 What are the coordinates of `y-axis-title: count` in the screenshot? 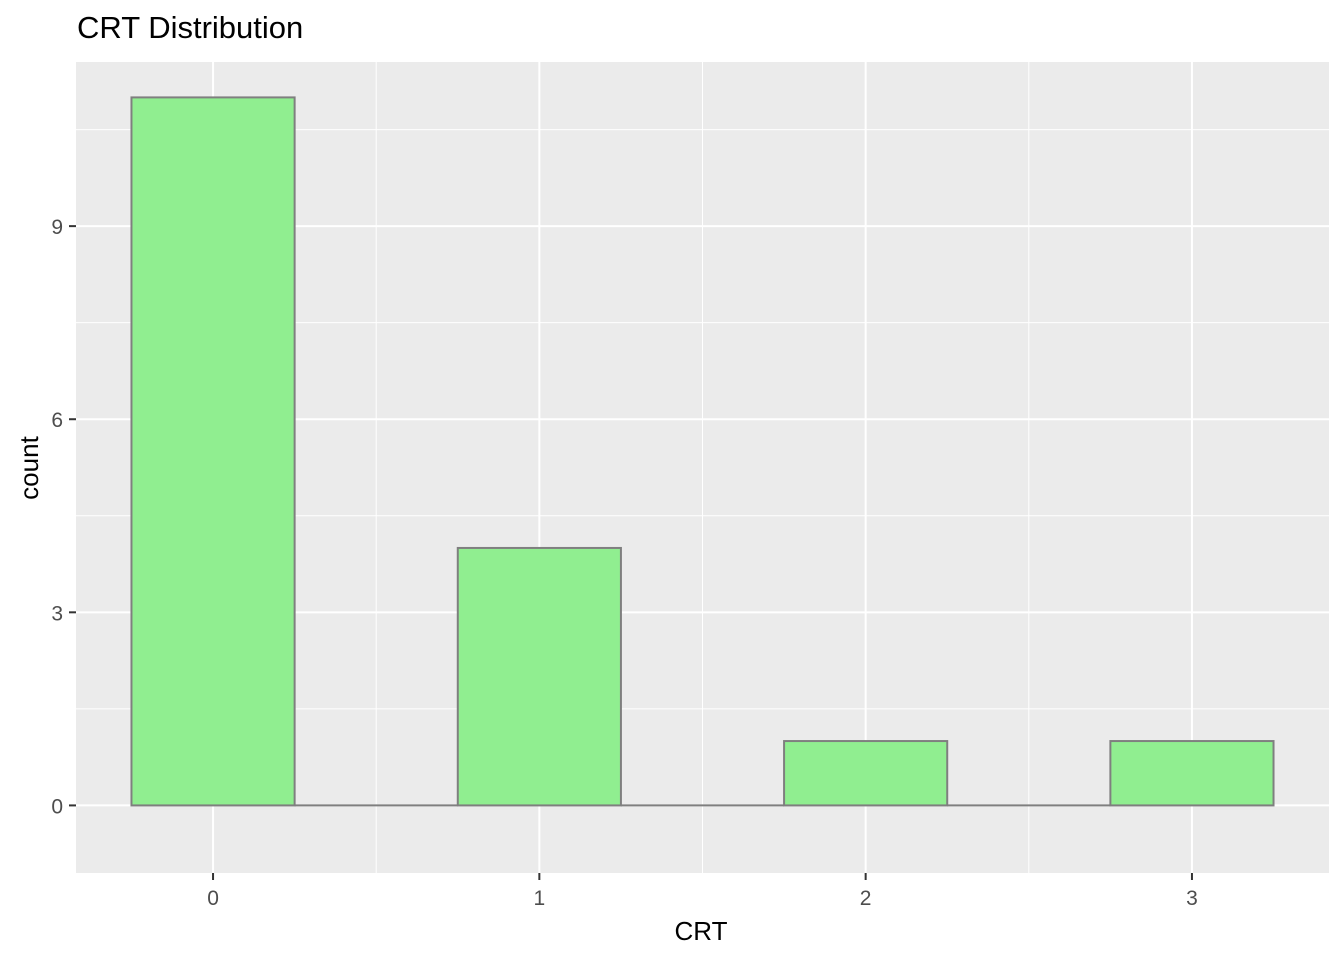 It's located at (29, 467).